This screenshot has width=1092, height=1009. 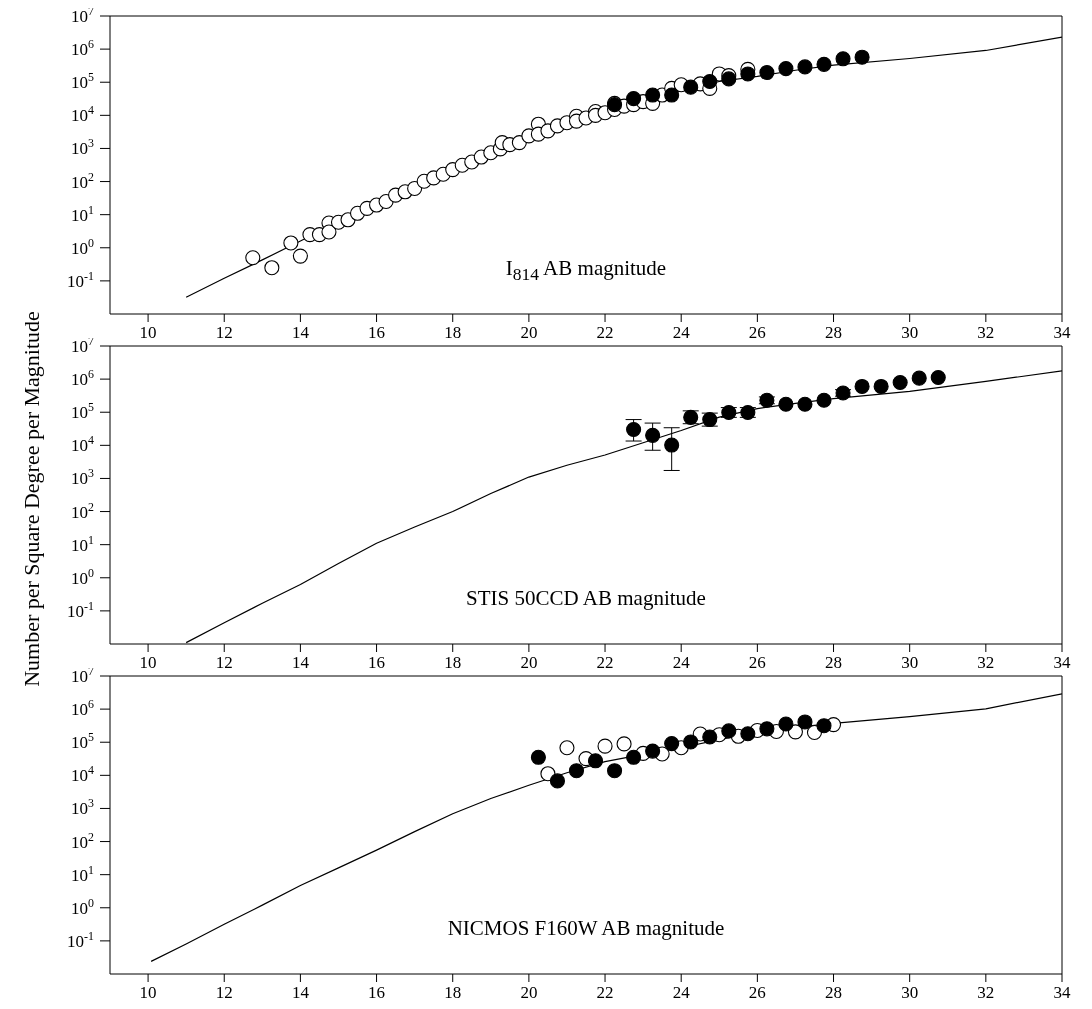 What do you see at coordinates (586, 928) in the screenshot?
I see `annotation: NICMOS F160W AB magnitude` at bounding box center [586, 928].